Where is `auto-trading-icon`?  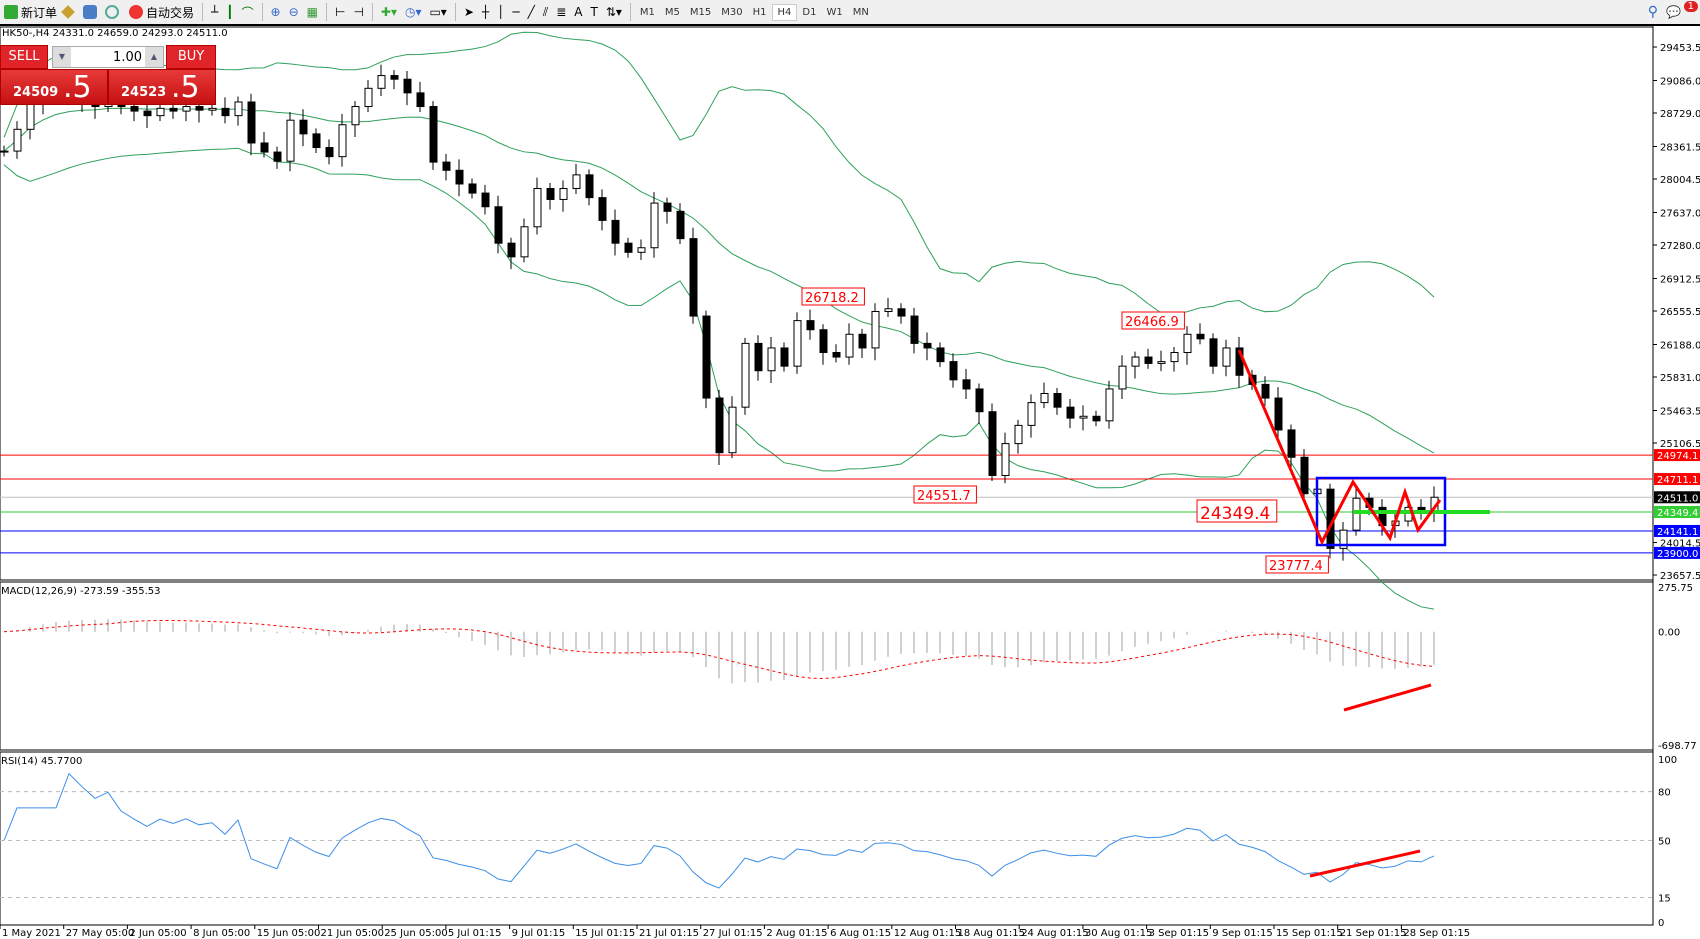
auto-trading-icon is located at coordinates (136, 12).